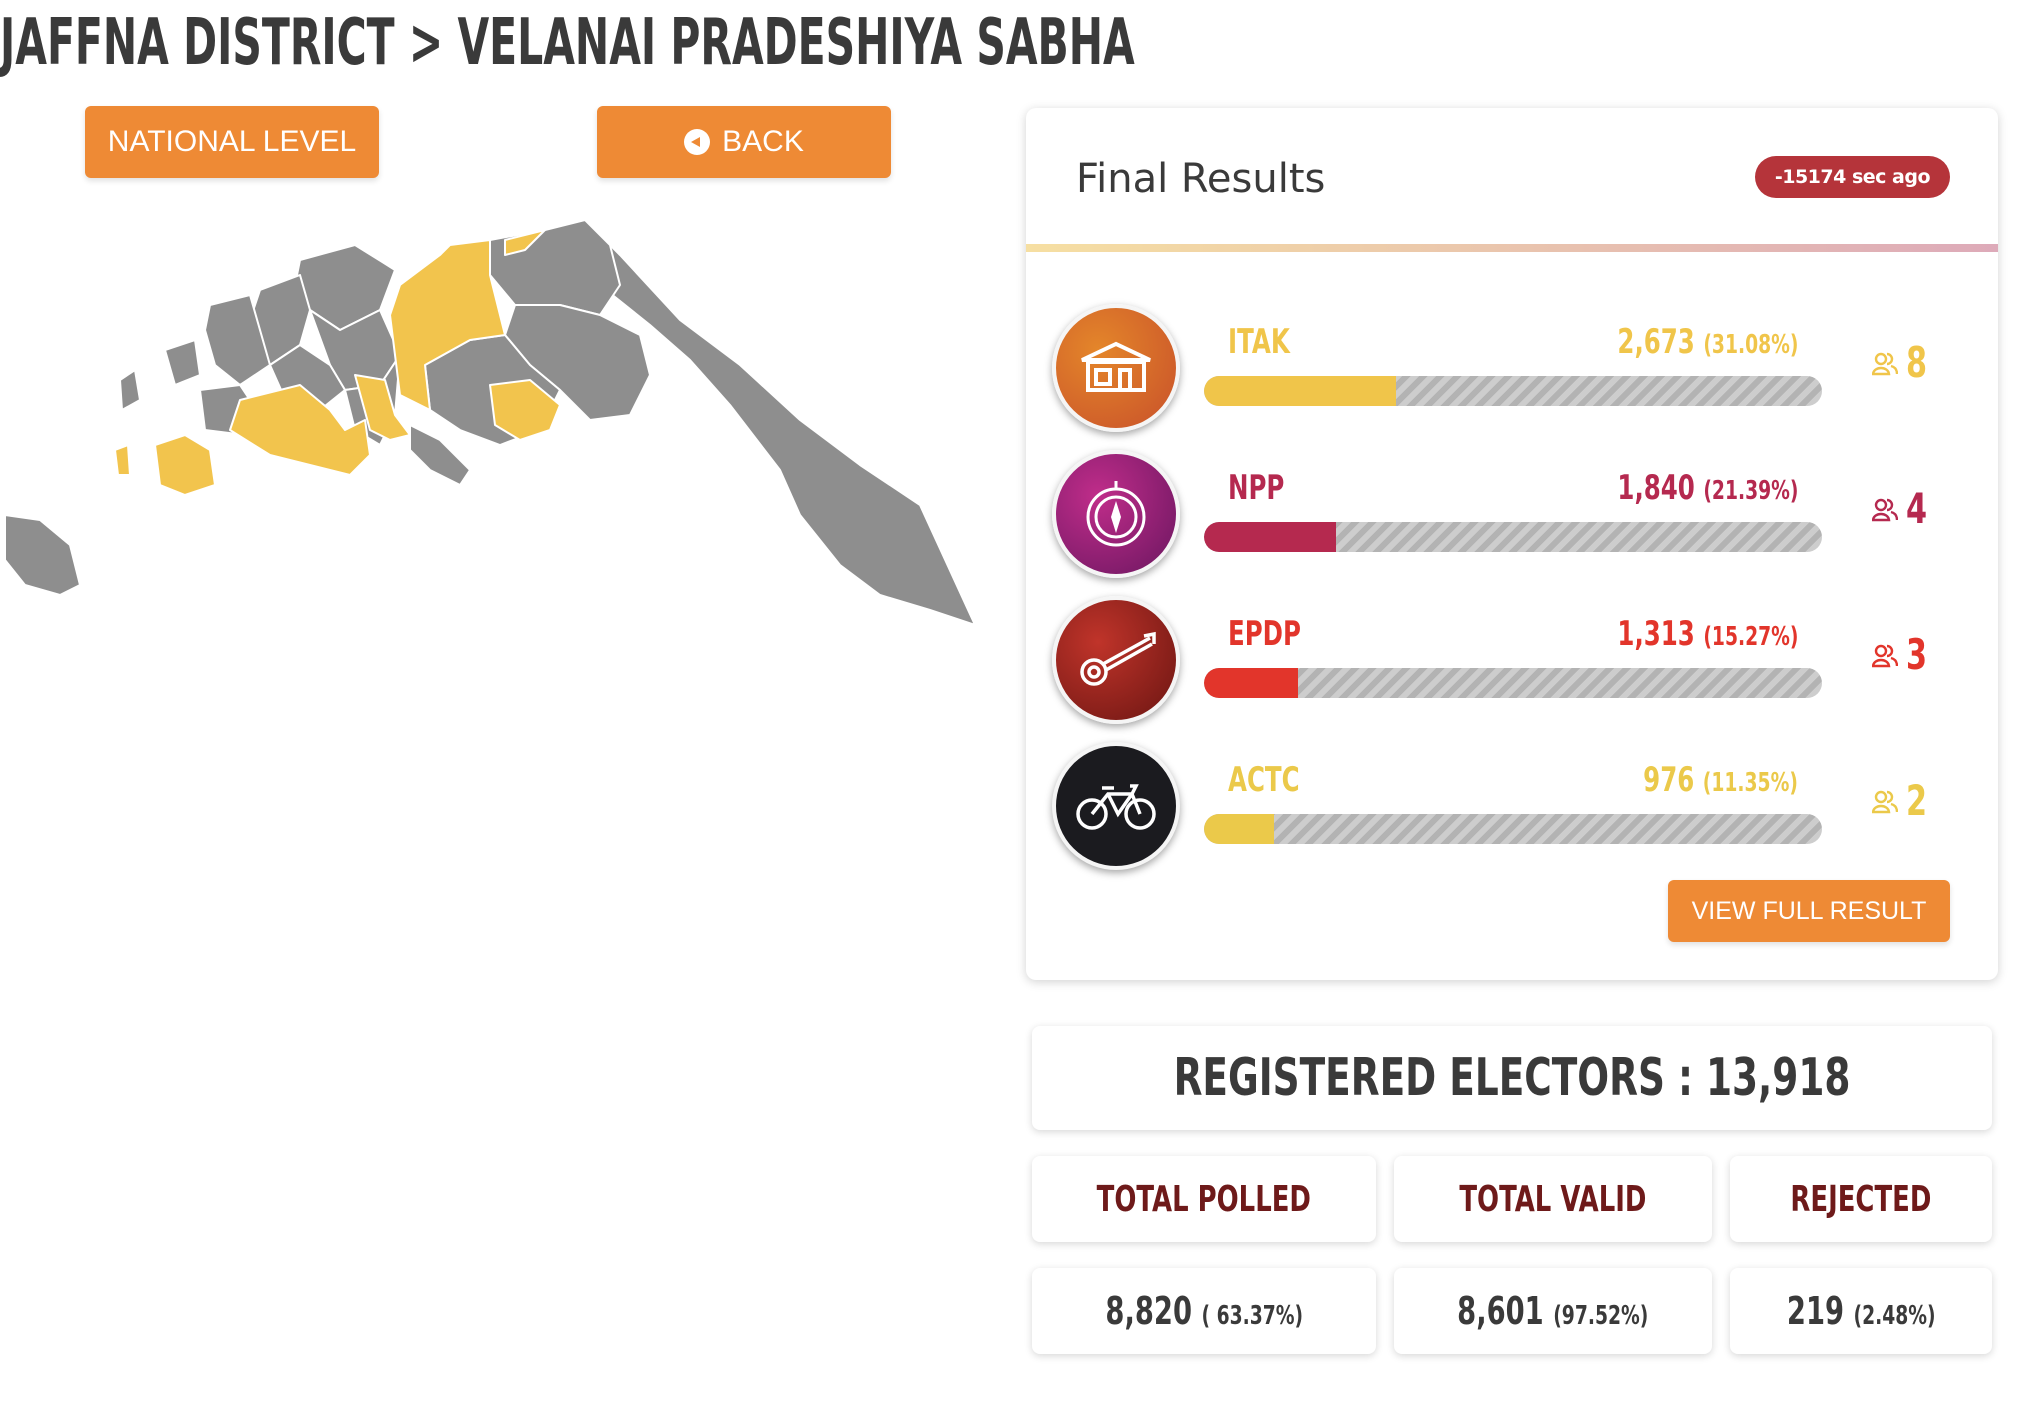 This screenshot has height=1406, width=2018. I want to click on total-valid-label-box: TOTAL VALID, so click(1553, 1199).